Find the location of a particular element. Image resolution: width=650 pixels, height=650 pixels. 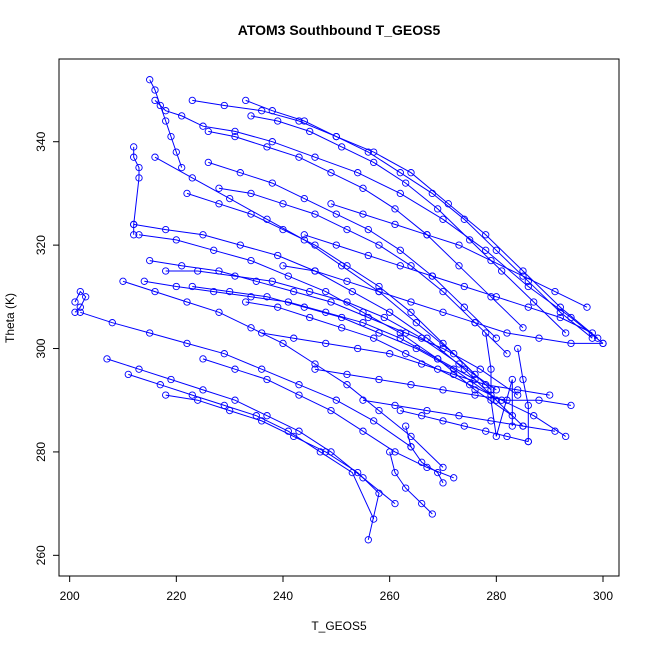

chart-title: ATOM3 Southbound T_GEOS5 is located at coordinates (339, 30).